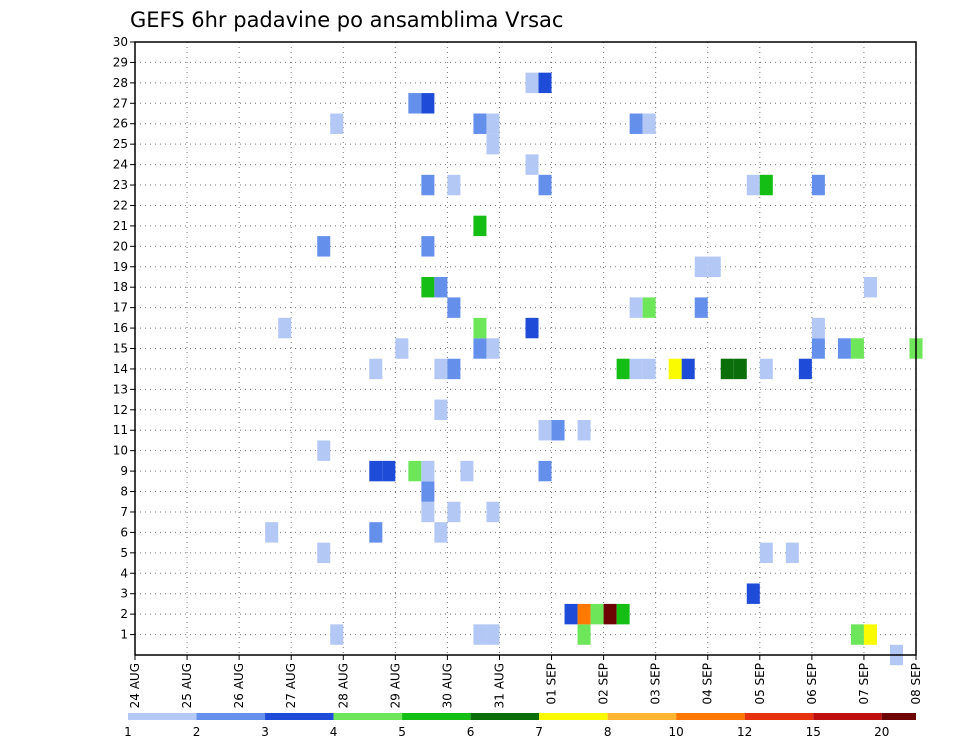 The height and width of the screenshot is (742, 960). I want to click on y-tick-label: 6, so click(124, 532).